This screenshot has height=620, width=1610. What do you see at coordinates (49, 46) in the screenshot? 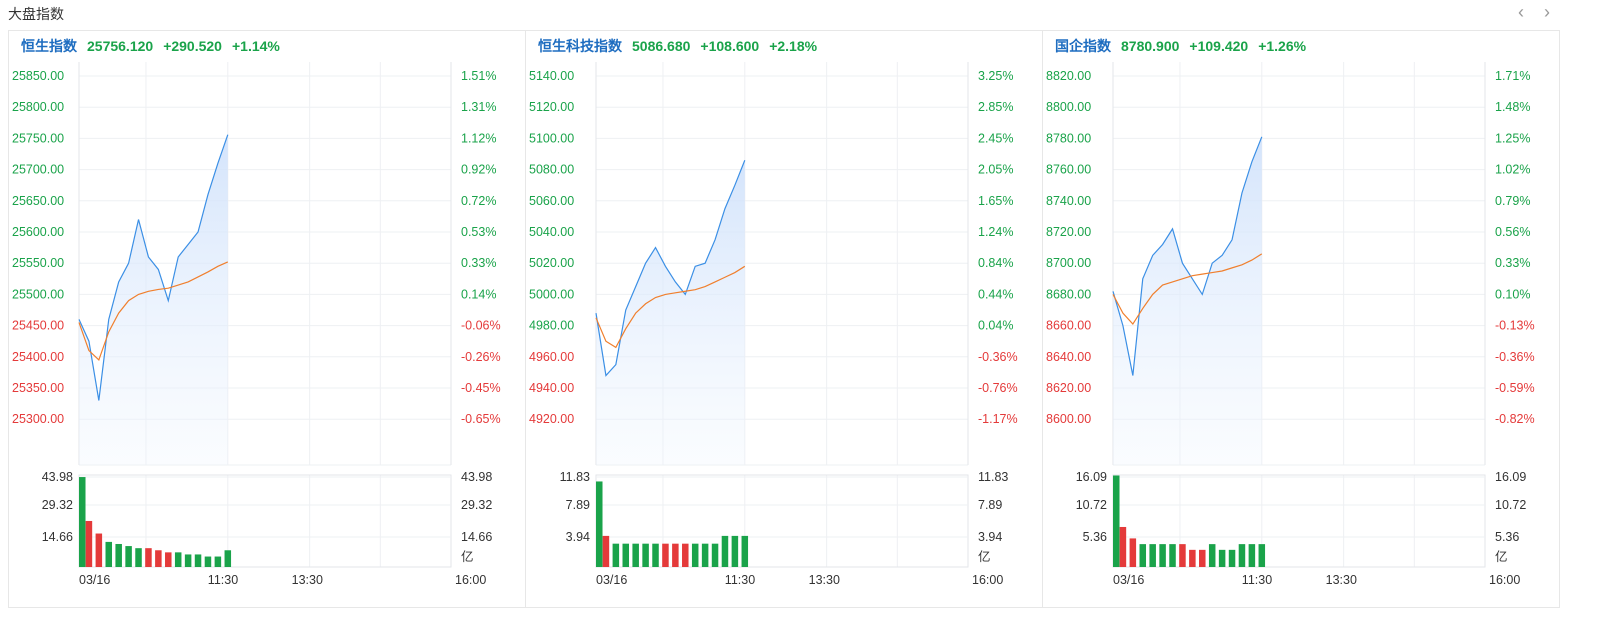
I see `index-name: 恒生指数` at bounding box center [49, 46].